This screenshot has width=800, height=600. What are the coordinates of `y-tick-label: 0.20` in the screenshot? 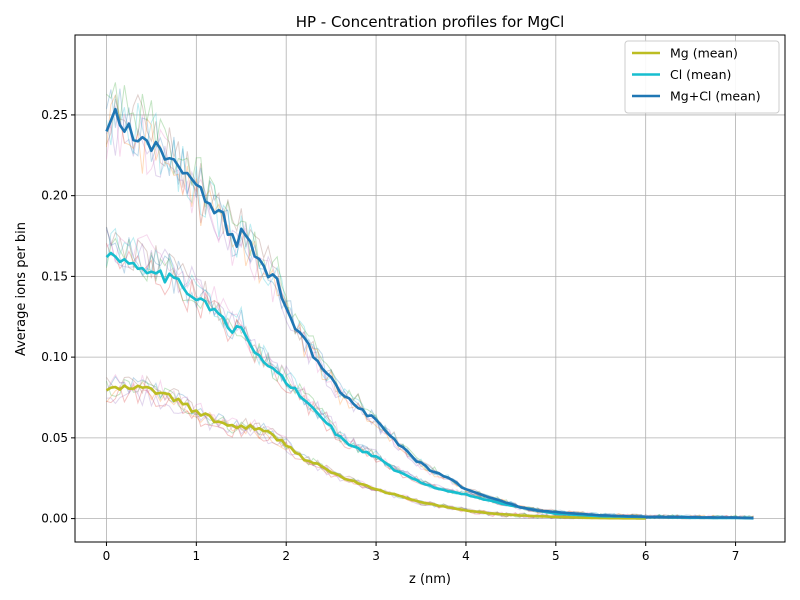 It's located at (54, 196).